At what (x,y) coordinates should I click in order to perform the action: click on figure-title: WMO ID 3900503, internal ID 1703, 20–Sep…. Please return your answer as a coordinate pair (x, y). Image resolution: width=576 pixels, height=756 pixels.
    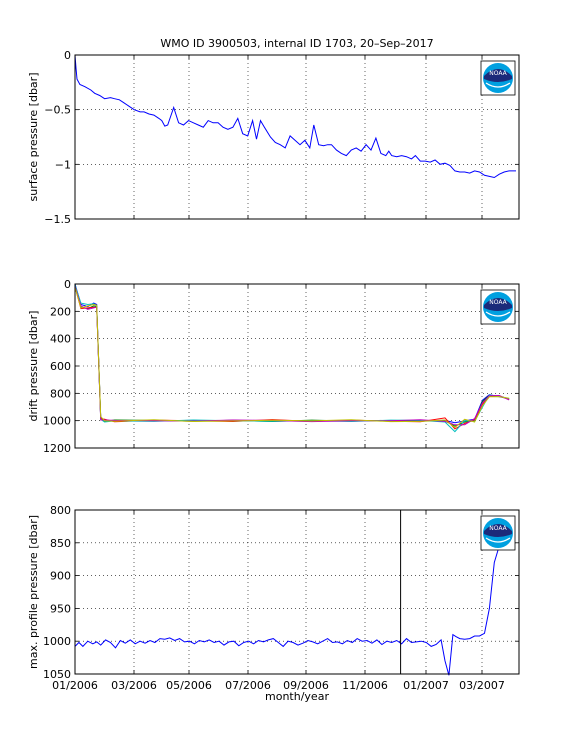
    Looking at the image, I should click on (296, 43).